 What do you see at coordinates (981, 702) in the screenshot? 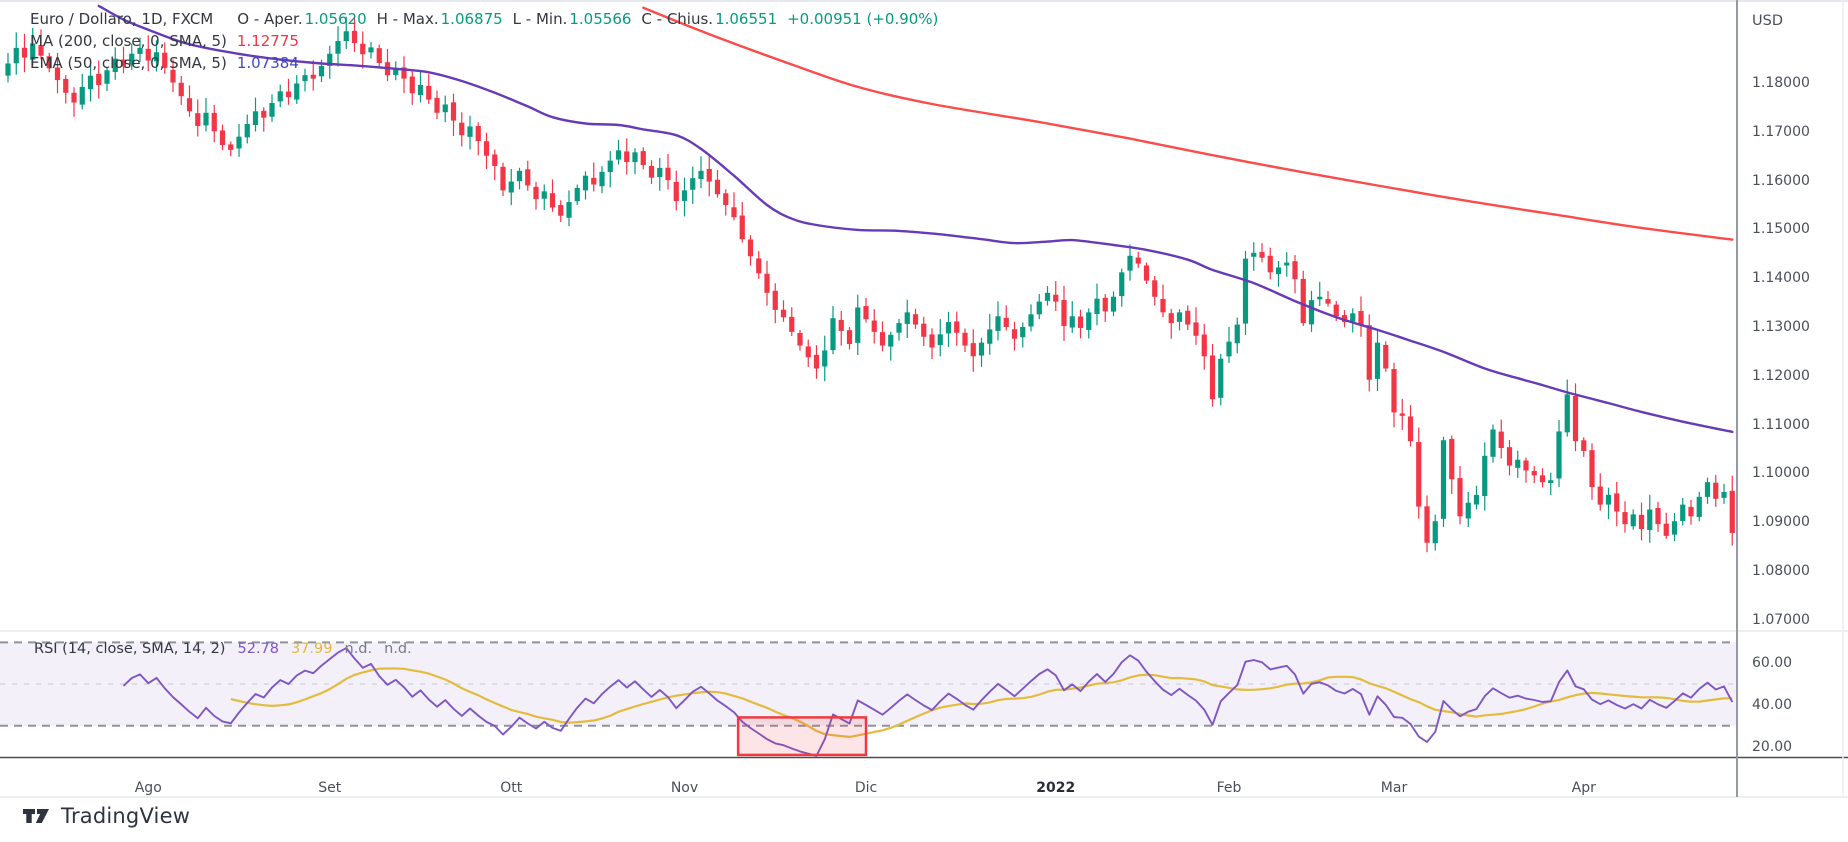
I see `rsi-ma-line` at bounding box center [981, 702].